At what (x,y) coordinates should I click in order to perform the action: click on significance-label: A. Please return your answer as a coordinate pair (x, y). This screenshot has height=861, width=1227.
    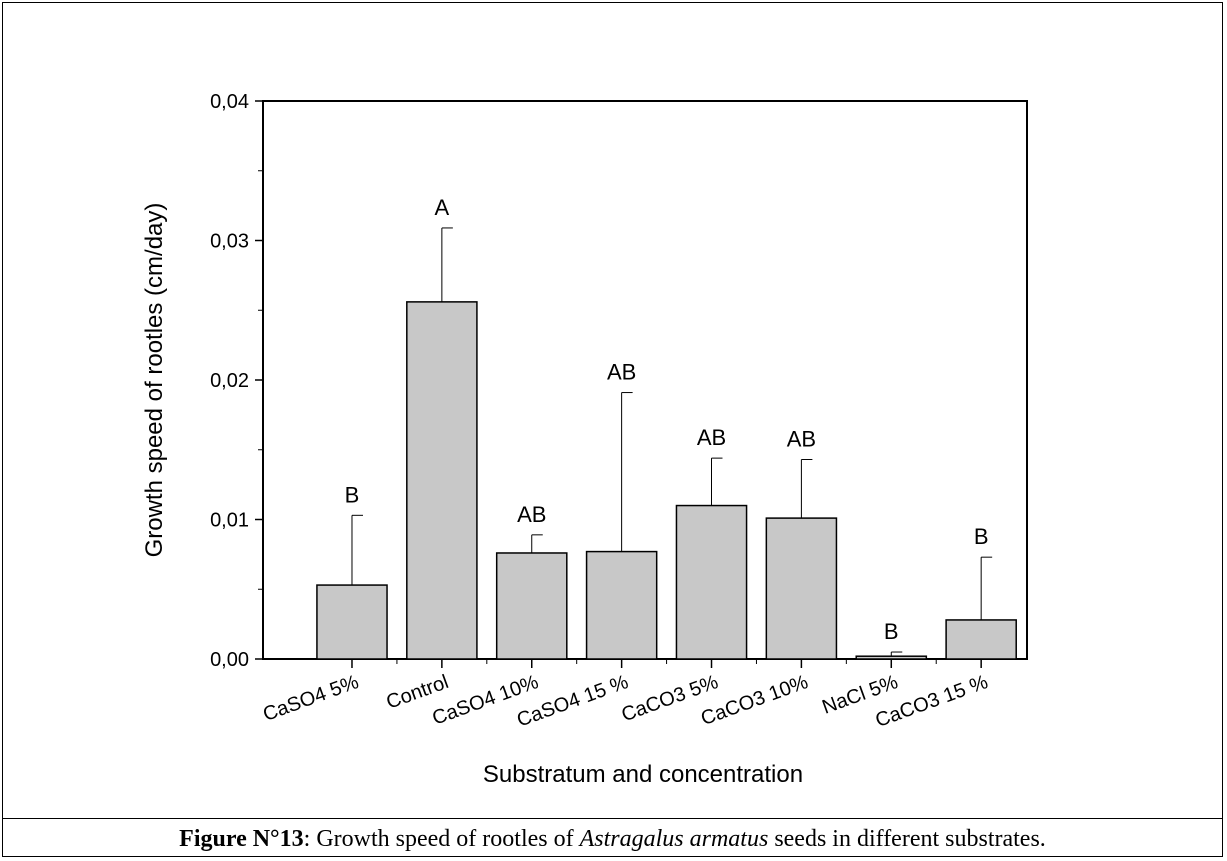
    Looking at the image, I should click on (442, 207).